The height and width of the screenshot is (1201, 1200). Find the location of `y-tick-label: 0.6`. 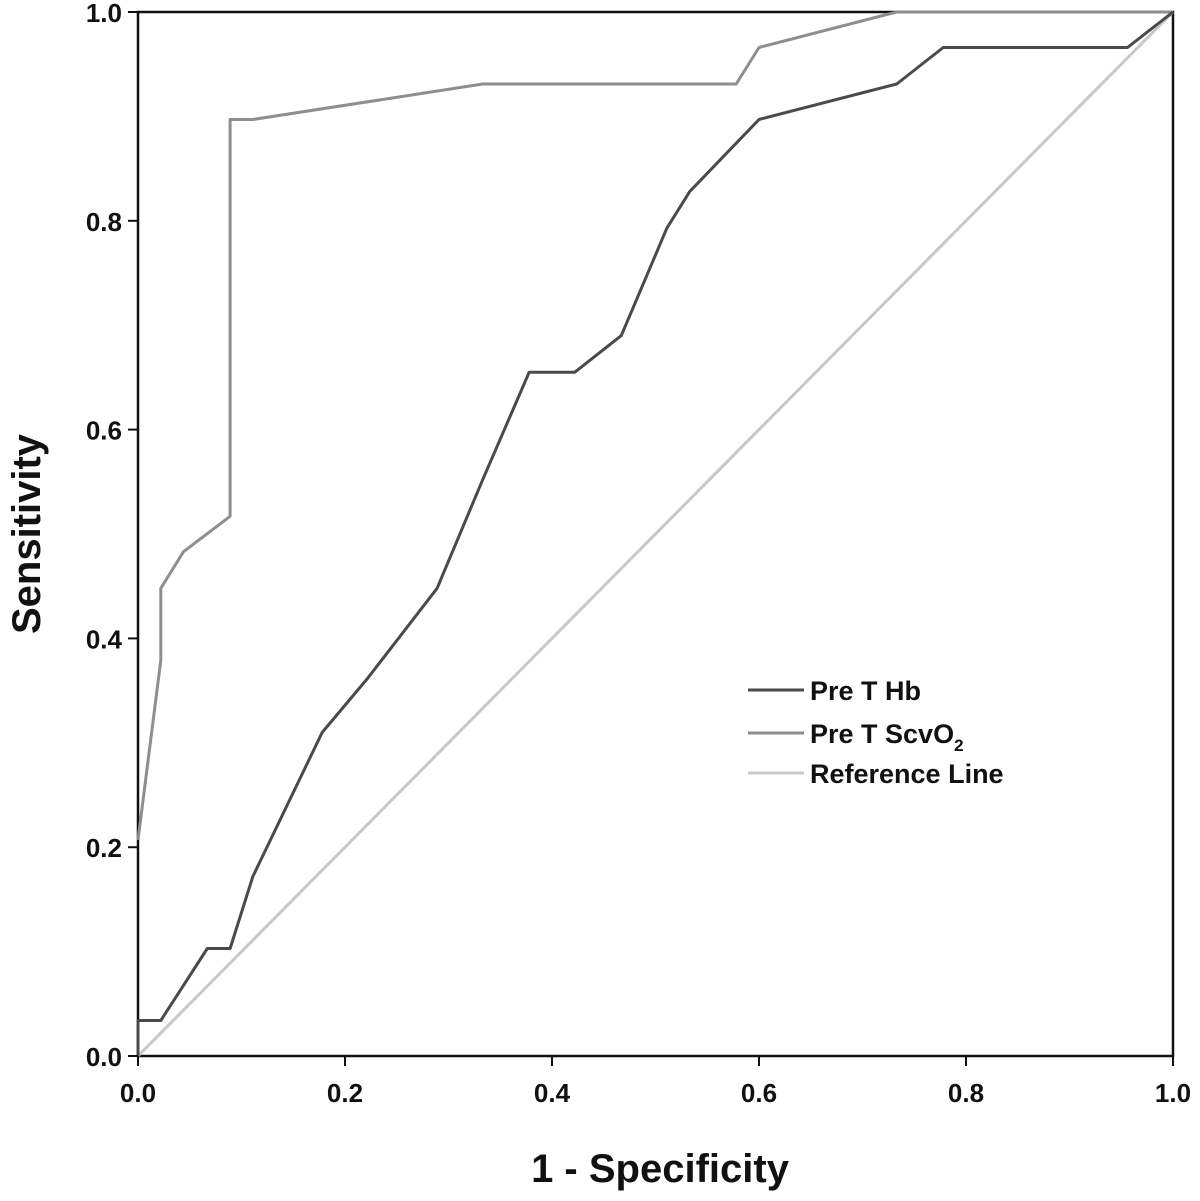

y-tick-label: 0.6 is located at coordinates (104, 431).